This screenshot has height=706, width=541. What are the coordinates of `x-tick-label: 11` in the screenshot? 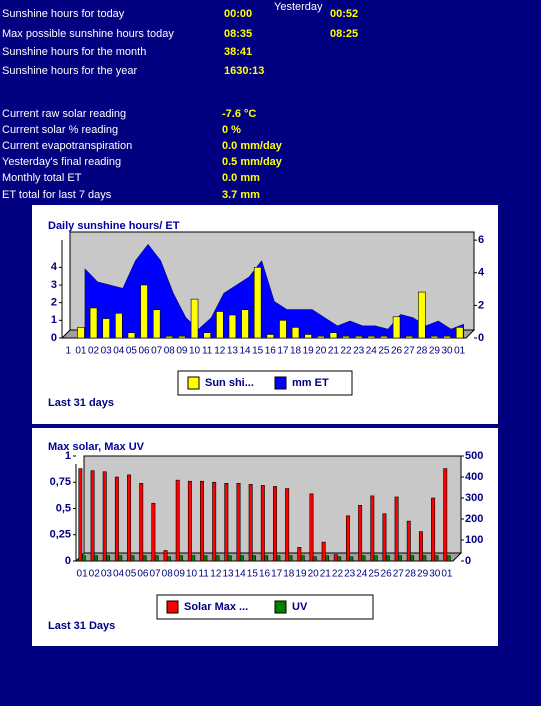 It's located at (207, 351).